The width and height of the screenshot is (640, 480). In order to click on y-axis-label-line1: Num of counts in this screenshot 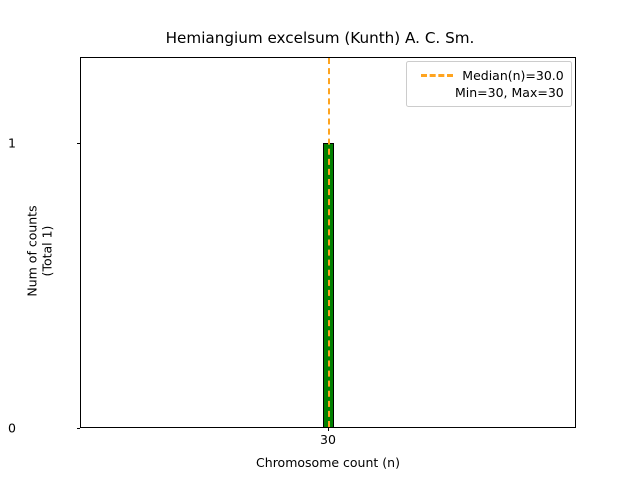, I will do `click(32, 251)`.